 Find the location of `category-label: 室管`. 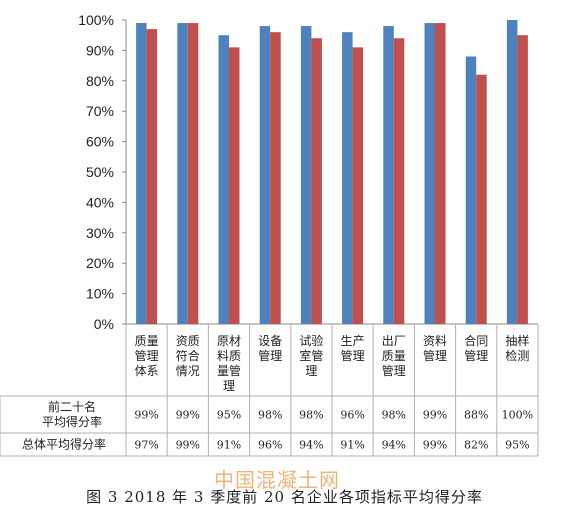

category-label: 室管 is located at coordinates (311, 355).